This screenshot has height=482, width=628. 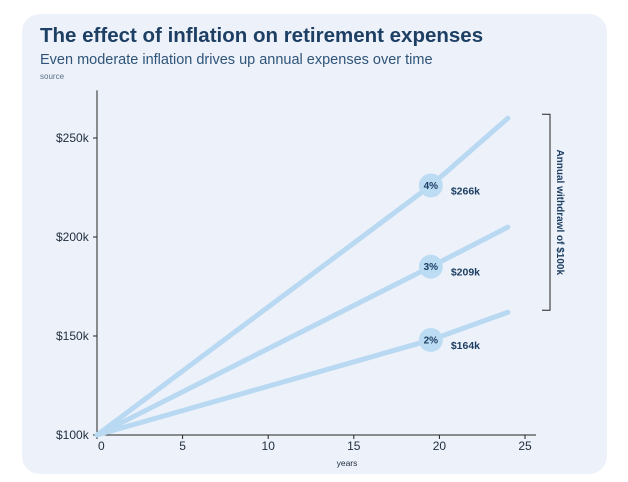 I want to click on x-tick-label: 25, so click(x=525, y=446).